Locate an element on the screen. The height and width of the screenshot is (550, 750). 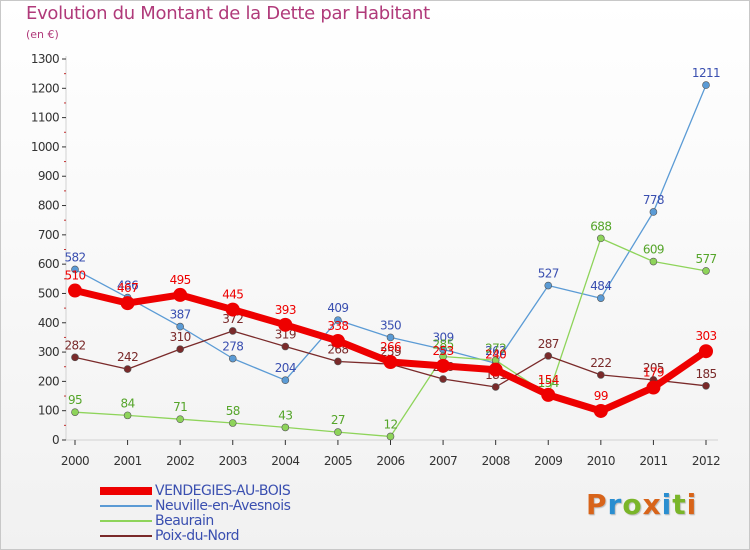
data-label-beaurain: 577 is located at coordinates (705, 259).